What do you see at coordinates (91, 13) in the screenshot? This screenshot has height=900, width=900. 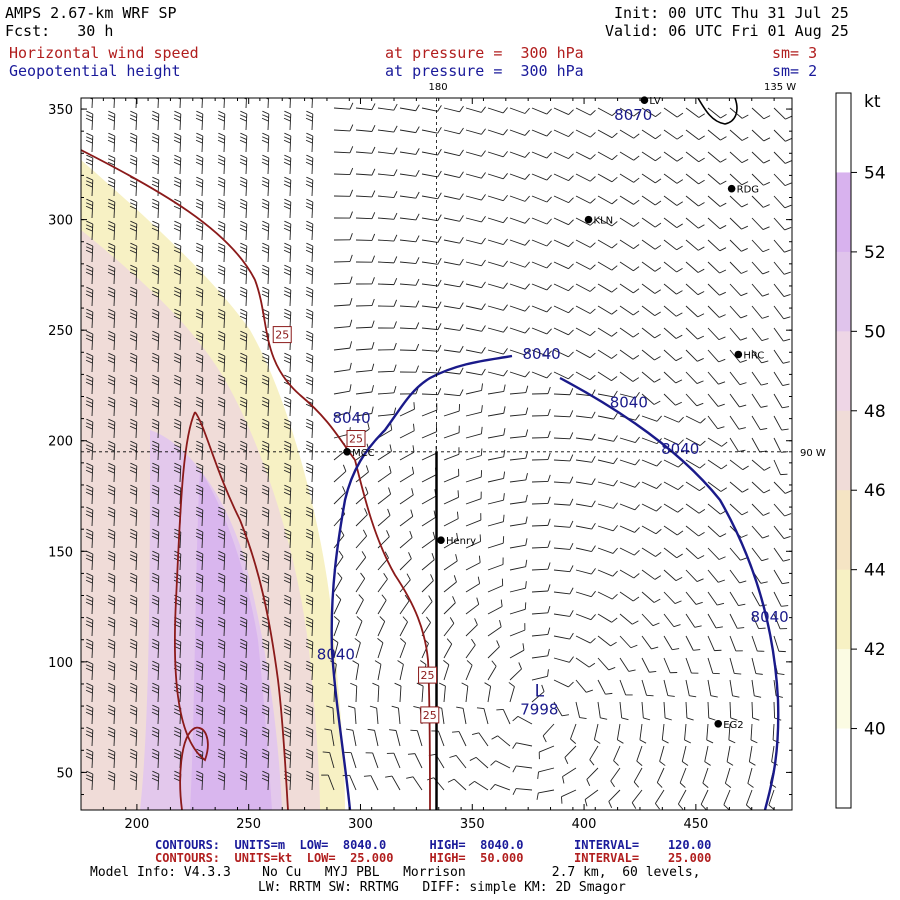 I see `model-title: AMPS 2.67-km WRF SP` at bounding box center [91, 13].